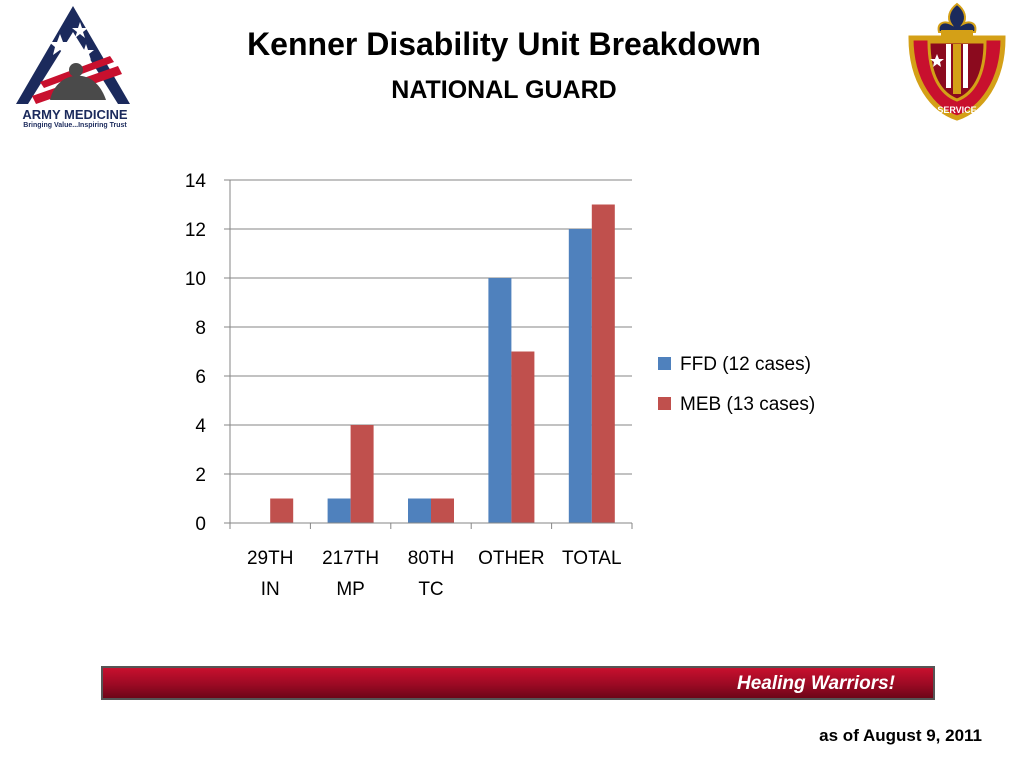  What do you see at coordinates (200, 475) in the screenshot?
I see `y-tick-label: 2` at bounding box center [200, 475].